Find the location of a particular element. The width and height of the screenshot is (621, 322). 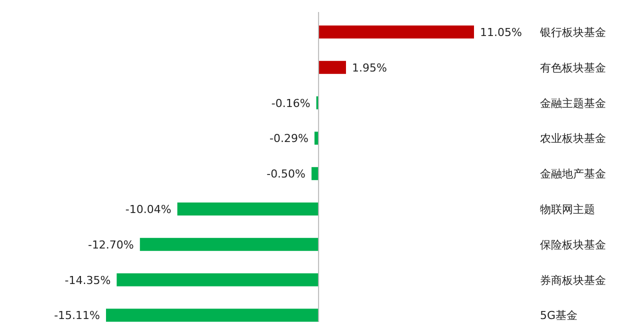

data-label: -0.29% is located at coordinates (289, 139).